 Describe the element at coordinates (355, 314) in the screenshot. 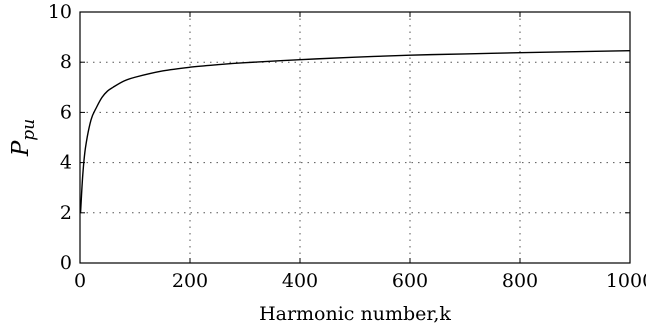

I see `x-axis-label: Harmonic number,k` at that location.